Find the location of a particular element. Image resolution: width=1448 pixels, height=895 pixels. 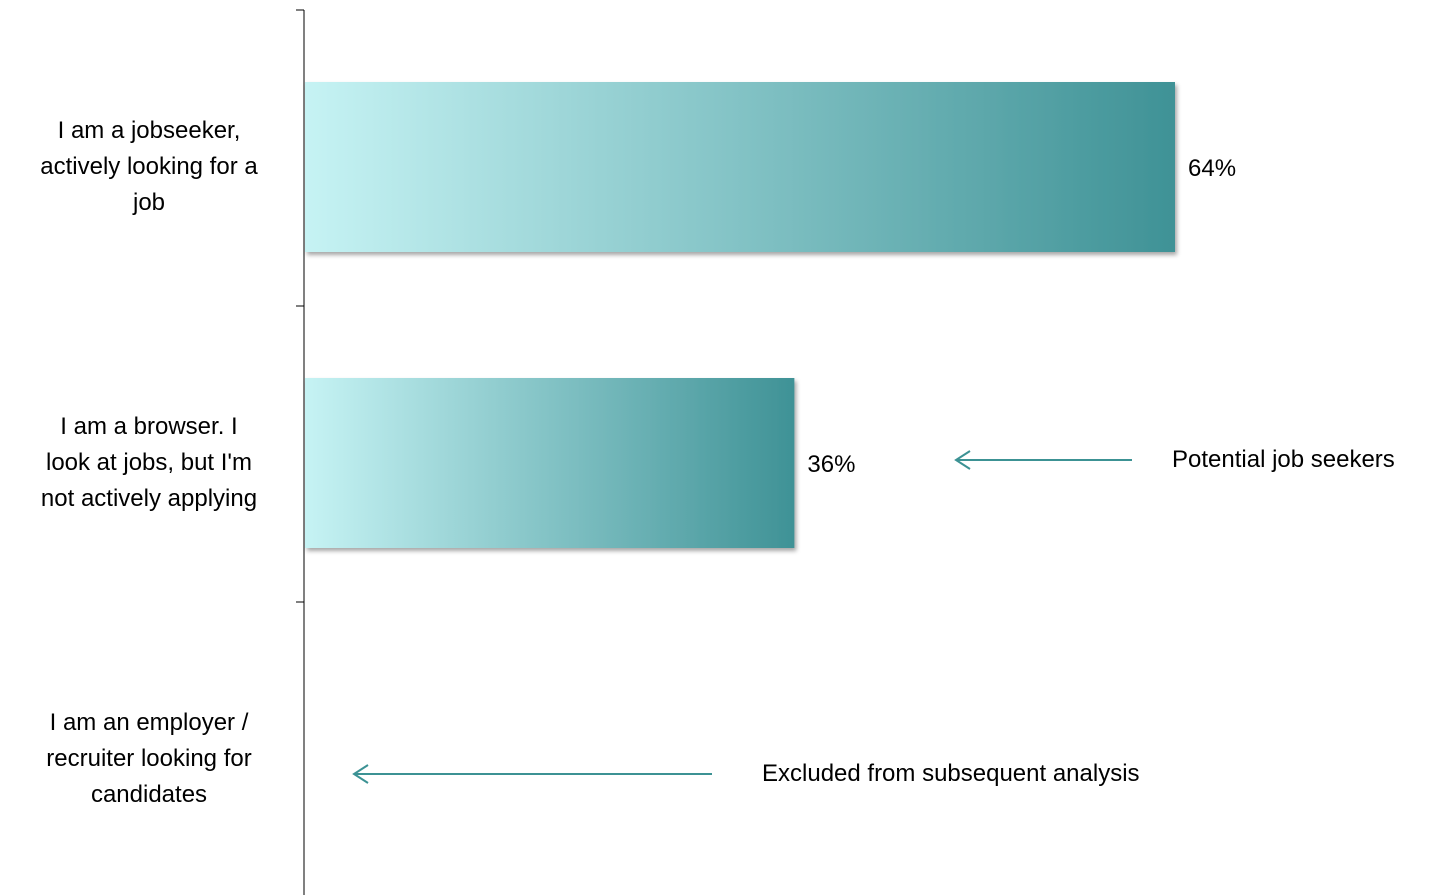

category-label-line: I am a jobseeker, is located at coordinates (149, 130).